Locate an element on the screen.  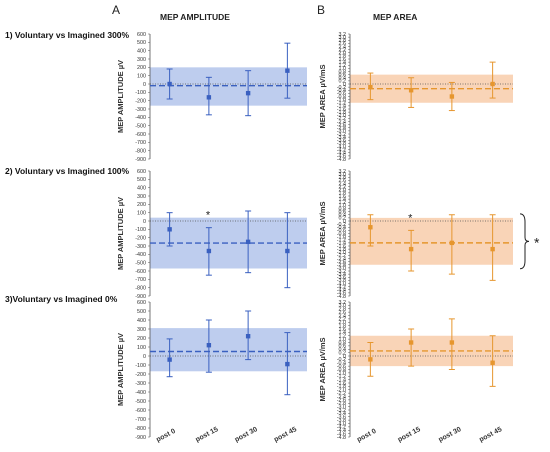
row-title-1: 1) Voluntary vs Imagined 300% is located at coordinates (67, 35).